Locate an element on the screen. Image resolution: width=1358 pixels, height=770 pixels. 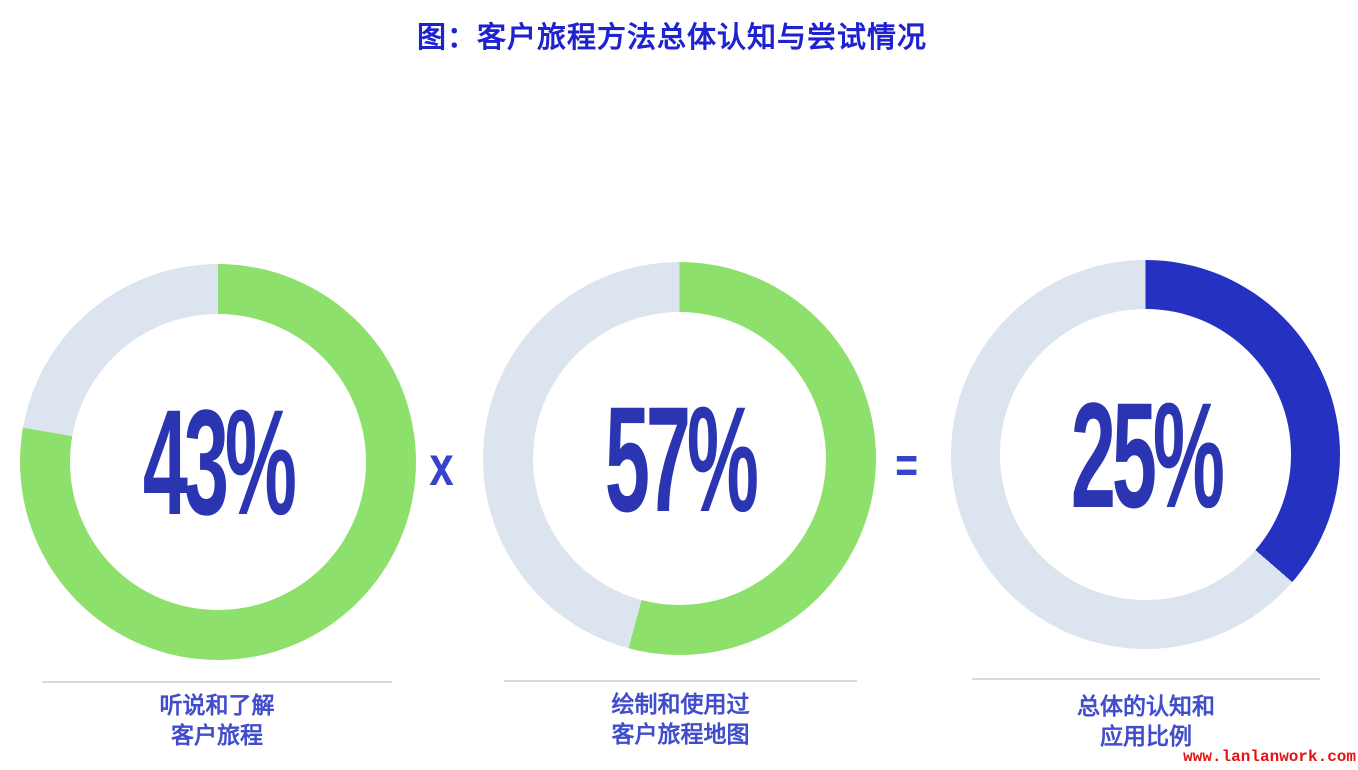
page-title: 图：客户旅程方法总体认知与尝试情况 is located at coordinates (672, 38).